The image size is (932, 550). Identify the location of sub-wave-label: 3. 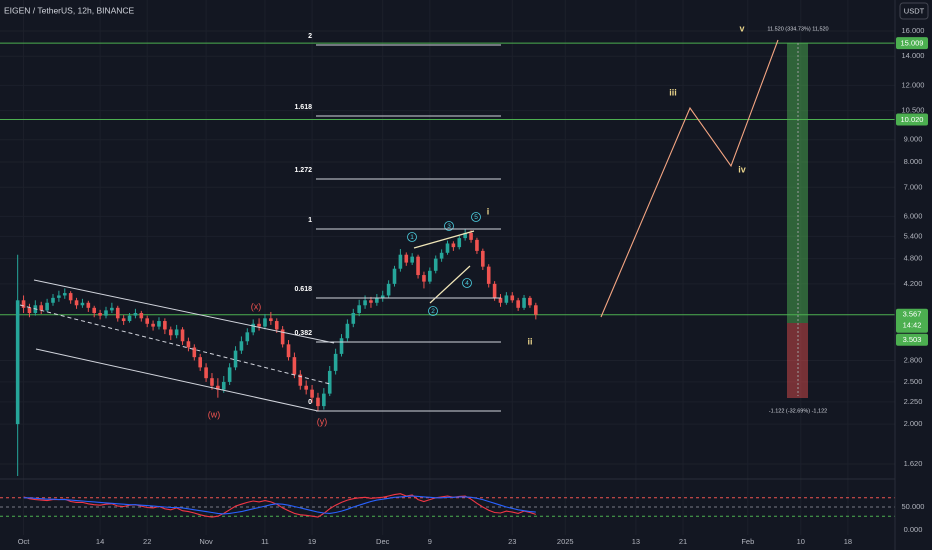
(449, 226).